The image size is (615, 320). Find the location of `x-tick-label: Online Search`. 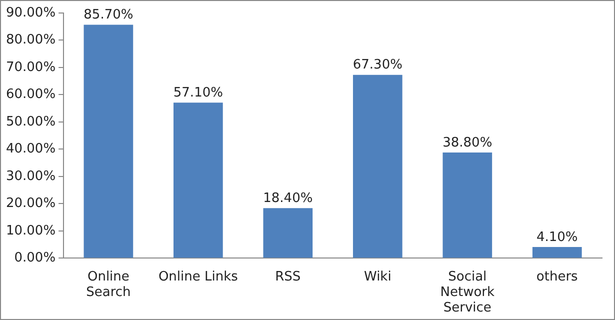

x-tick-label: Online Search is located at coordinates (108, 284).